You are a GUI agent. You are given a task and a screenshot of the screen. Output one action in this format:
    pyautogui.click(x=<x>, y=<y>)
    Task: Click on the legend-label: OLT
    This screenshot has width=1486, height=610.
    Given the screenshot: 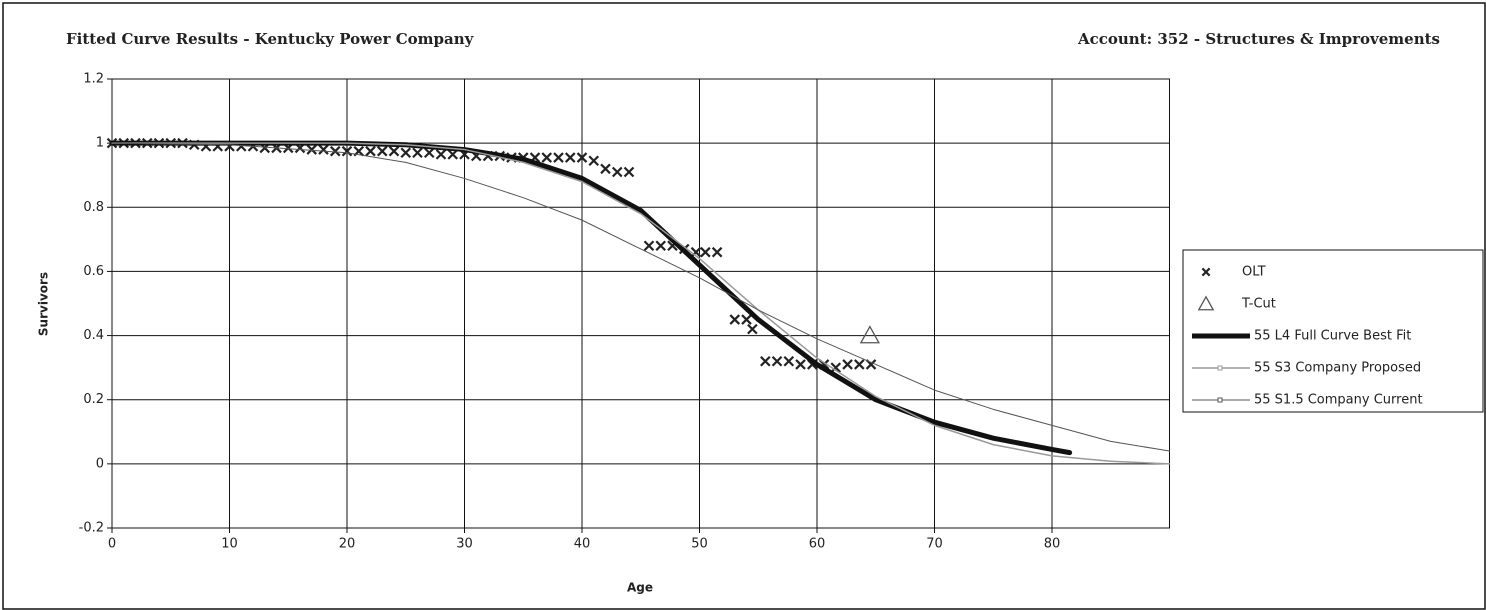 What is the action you would take?
    pyautogui.click(x=1254, y=272)
    